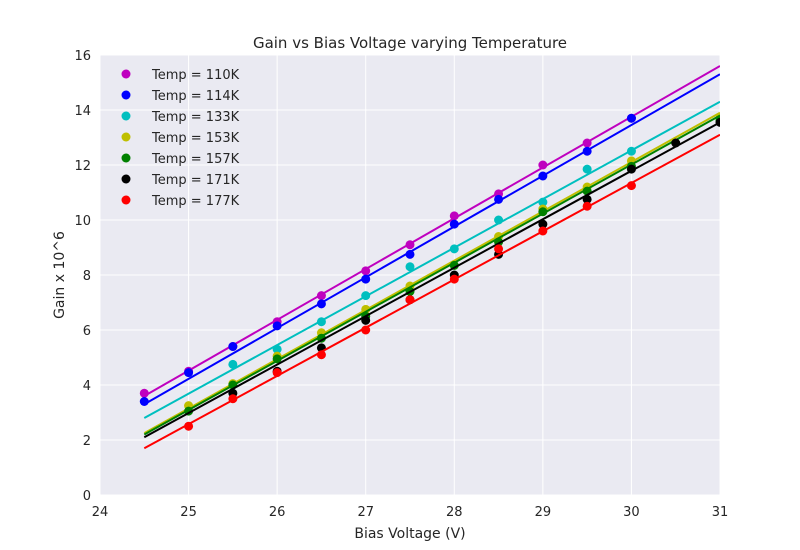 The image size is (800, 550). Describe the element at coordinates (87, 386) in the screenshot. I see `y-tick-label: 4` at that location.